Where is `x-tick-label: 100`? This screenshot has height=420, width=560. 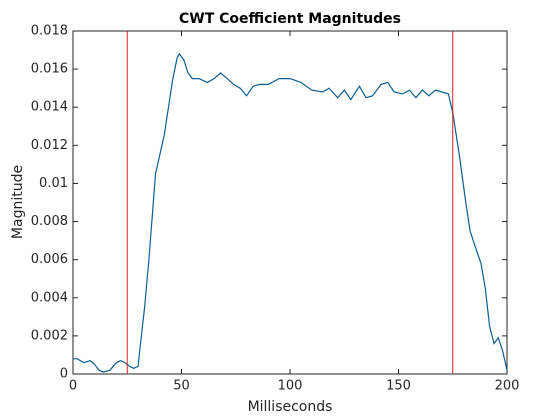 x-tick-label: 100 is located at coordinates (290, 386).